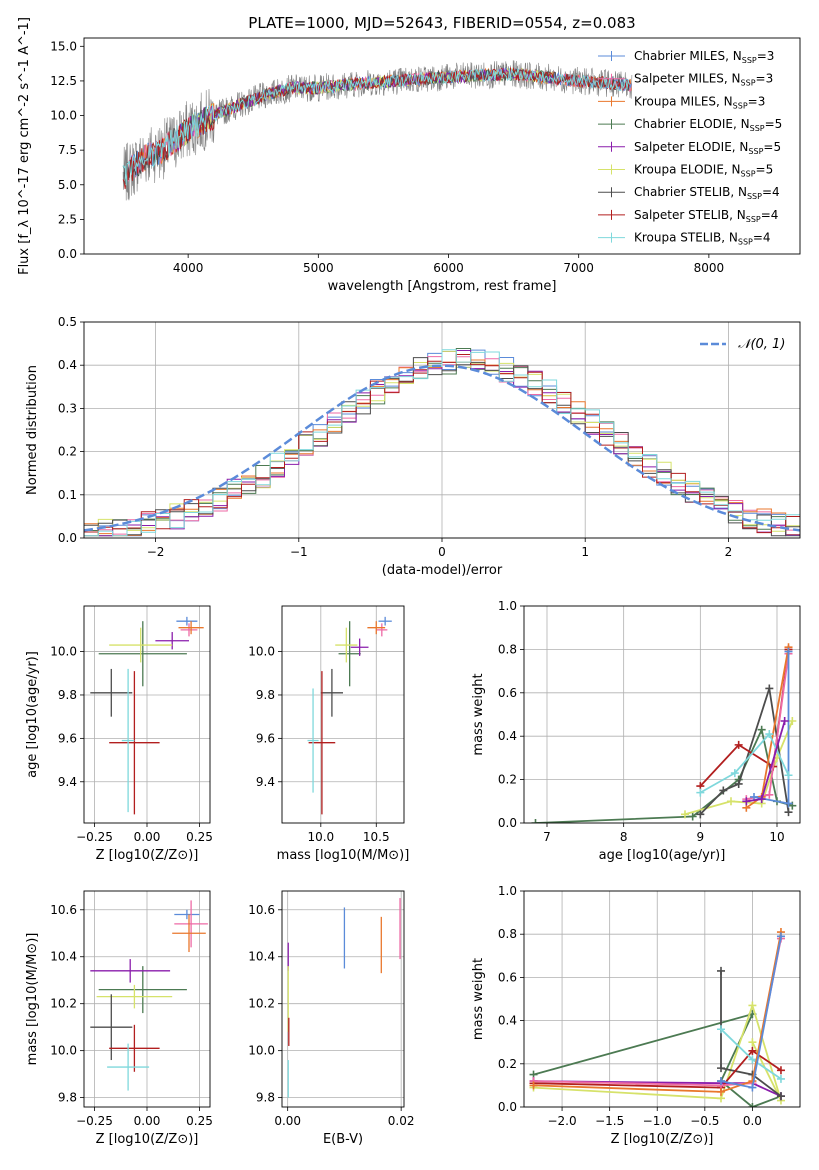 This screenshot has width=819, height=1170. I want to click on legend-label: Chabrier MILES, NSSP=3, so click(704, 57).